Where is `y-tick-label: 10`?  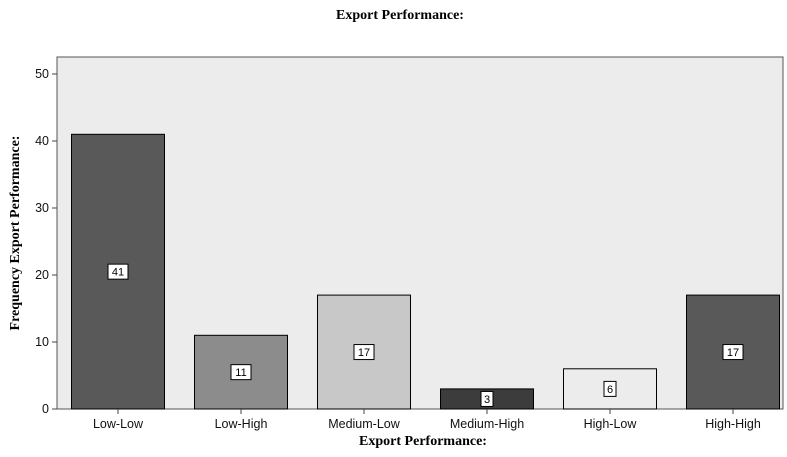
y-tick-label: 10 is located at coordinates (42, 342).